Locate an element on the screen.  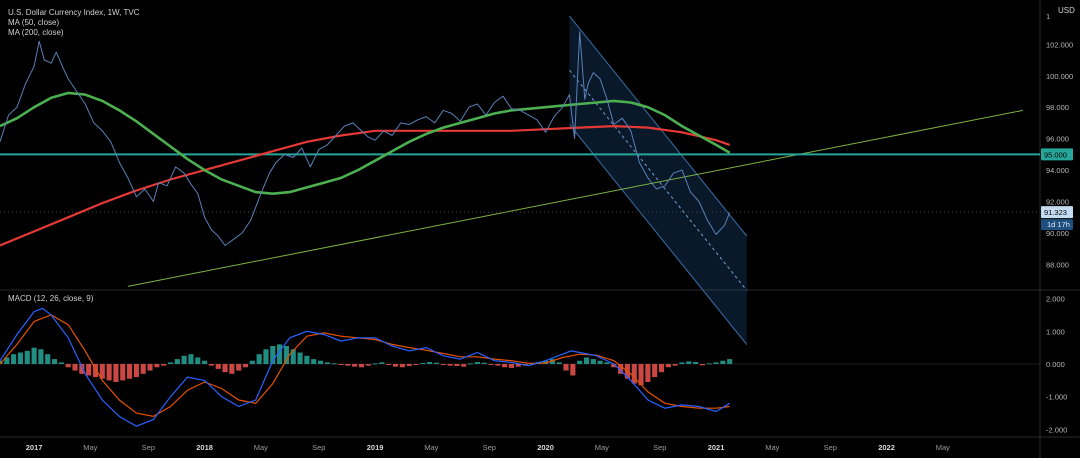
channel-upper-line is located at coordinates (658, 126).